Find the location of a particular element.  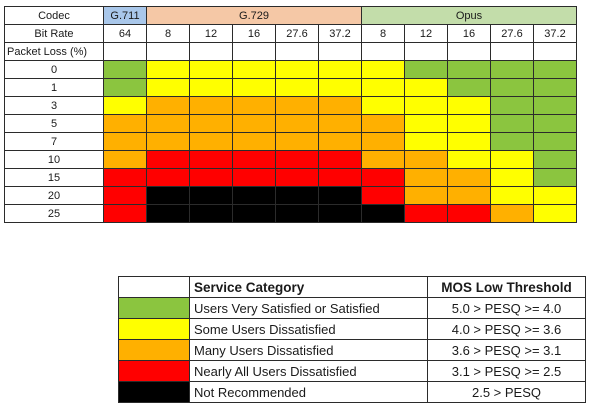

legend-row: Some Users Dissatisfied 4.0 > PESQ >= 3.6 is located at coordinates (352, 329).